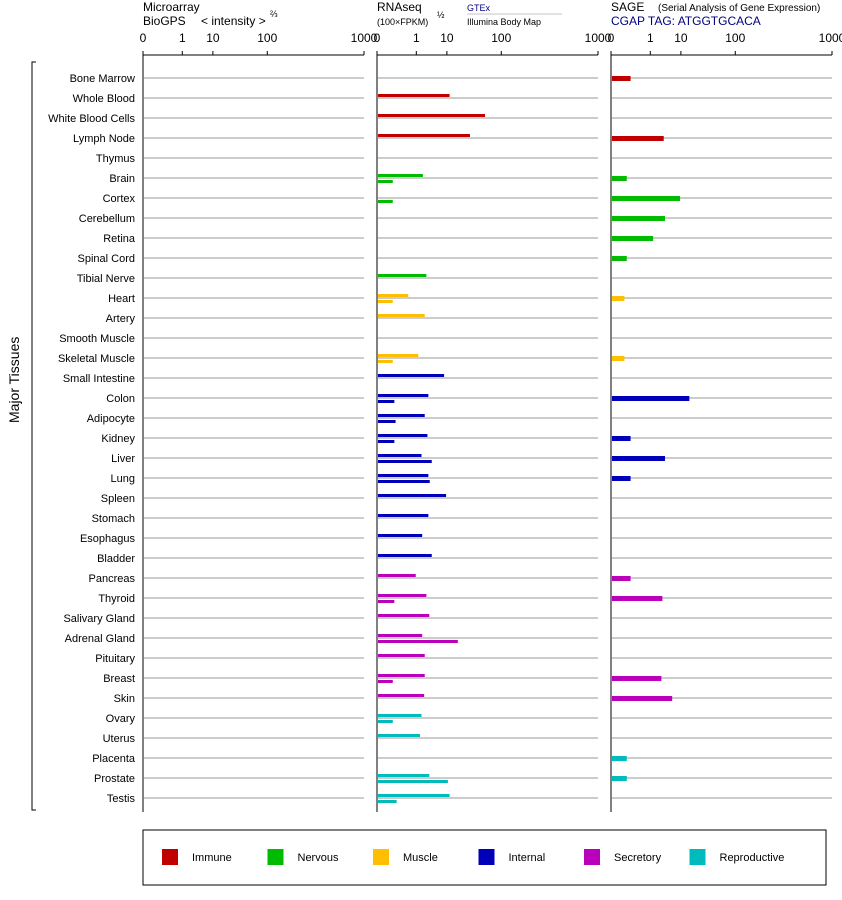  Describe the element at coordinates (104, 139) in the screenshot. I see `tissue-label: Lymph Node` at that location.